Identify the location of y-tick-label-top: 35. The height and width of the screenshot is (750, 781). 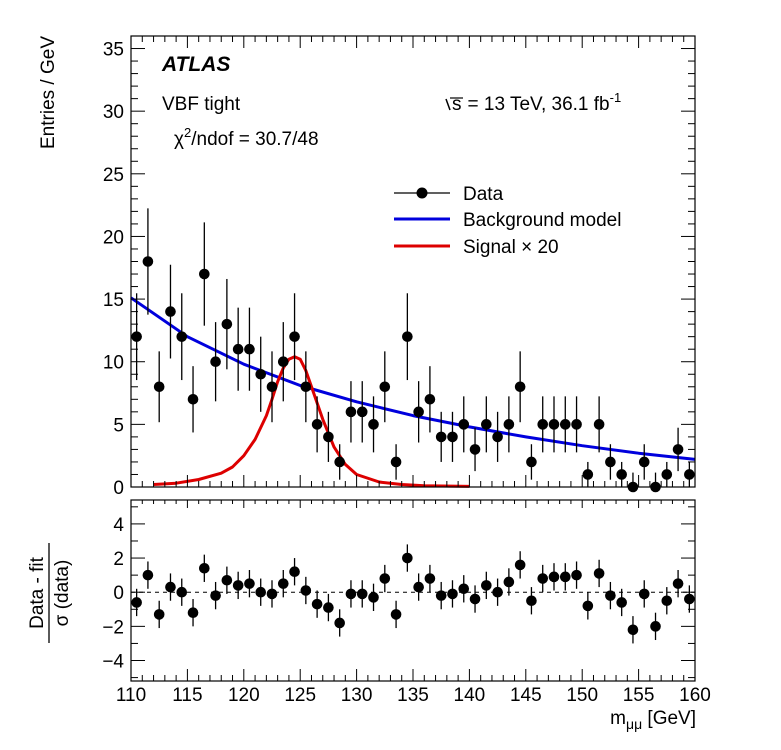
(113, 50).